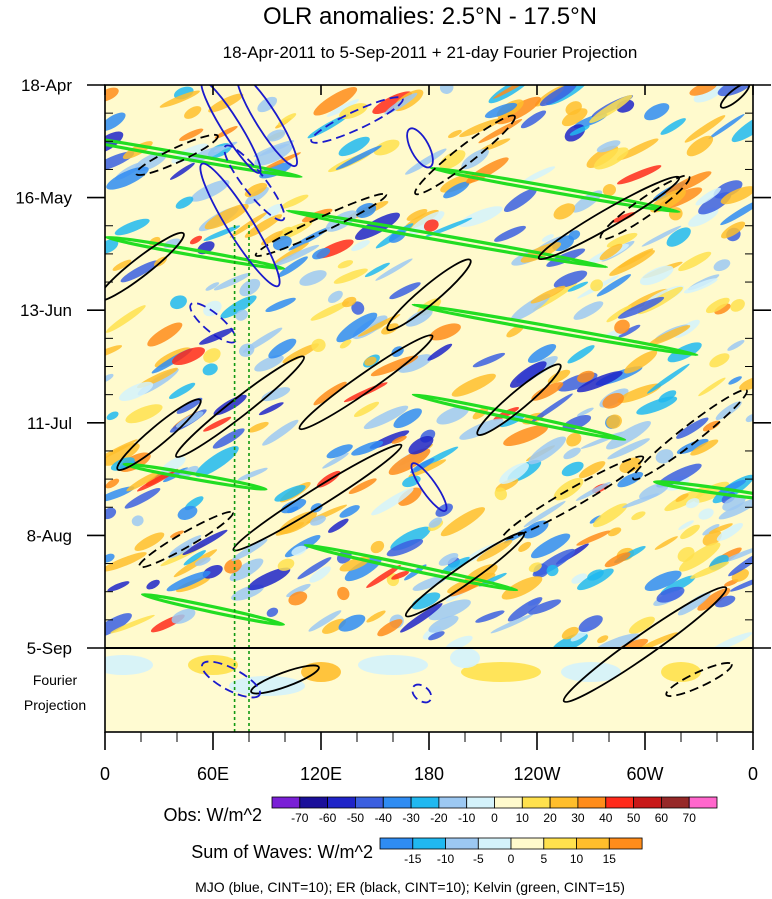 The height and width of the screenshot is (899, 772). Describe the element at coordinates (328, 818) in the screenshot. I see `colorbar-level-label: -60` at that location.